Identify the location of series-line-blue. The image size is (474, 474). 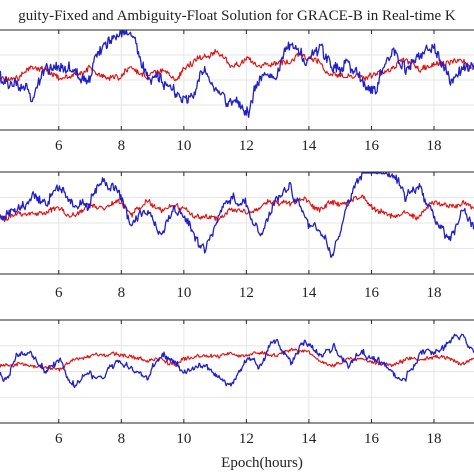
(237, 361).